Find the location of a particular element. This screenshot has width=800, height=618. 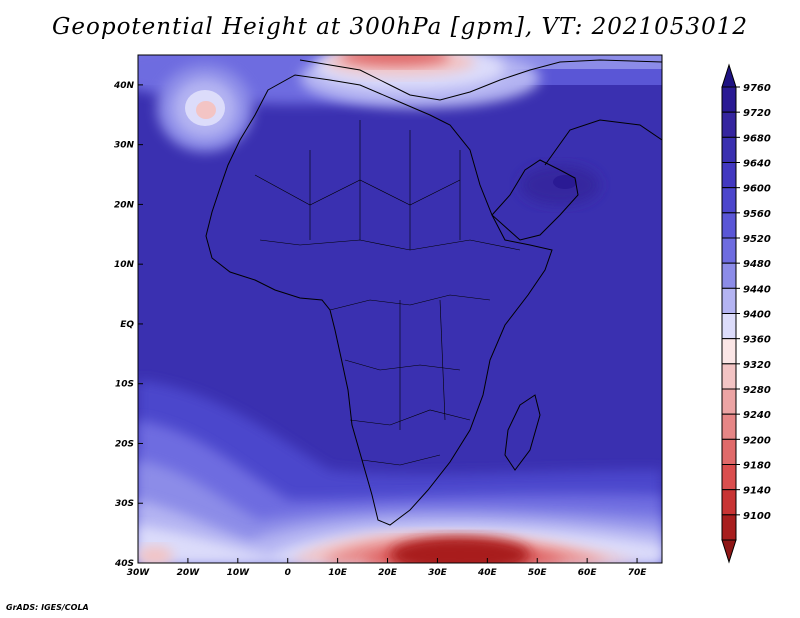

colorbar-label: 9140 is located at coordinates (757, 491).